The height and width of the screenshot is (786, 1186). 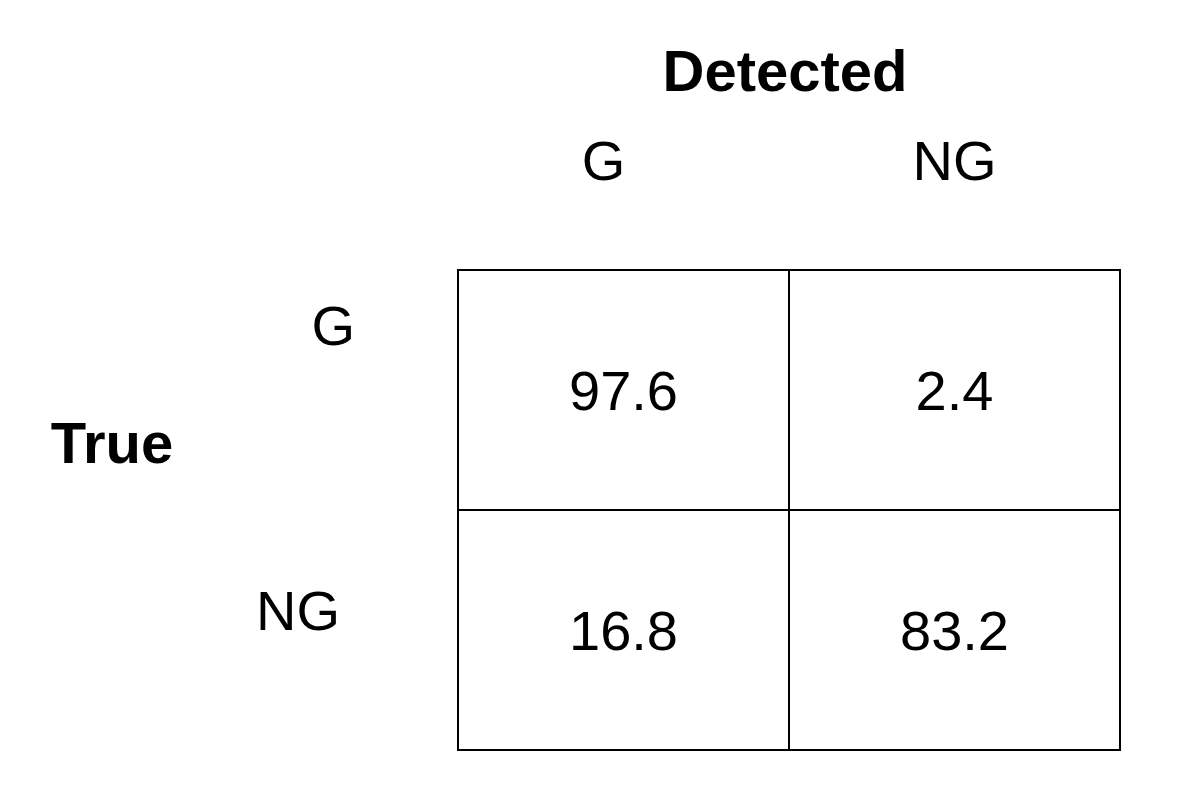 What do you see at coordinates (954, 390) in the screenshot?
I see `data-label: 2.4` at bounding box center [954, 390].